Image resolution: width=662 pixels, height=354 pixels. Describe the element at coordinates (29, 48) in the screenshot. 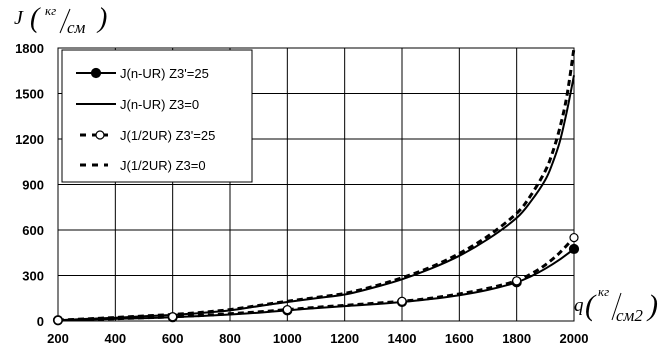

I see `y-tick-label: 1800` at that location.